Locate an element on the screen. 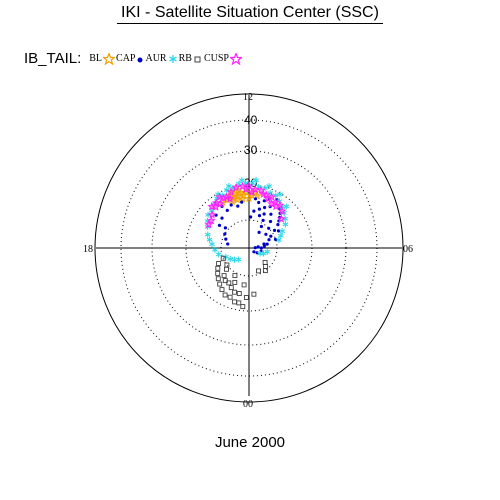 The image size is (500, 500). legend-item-rb: RB is located at coordinates (191, 59).